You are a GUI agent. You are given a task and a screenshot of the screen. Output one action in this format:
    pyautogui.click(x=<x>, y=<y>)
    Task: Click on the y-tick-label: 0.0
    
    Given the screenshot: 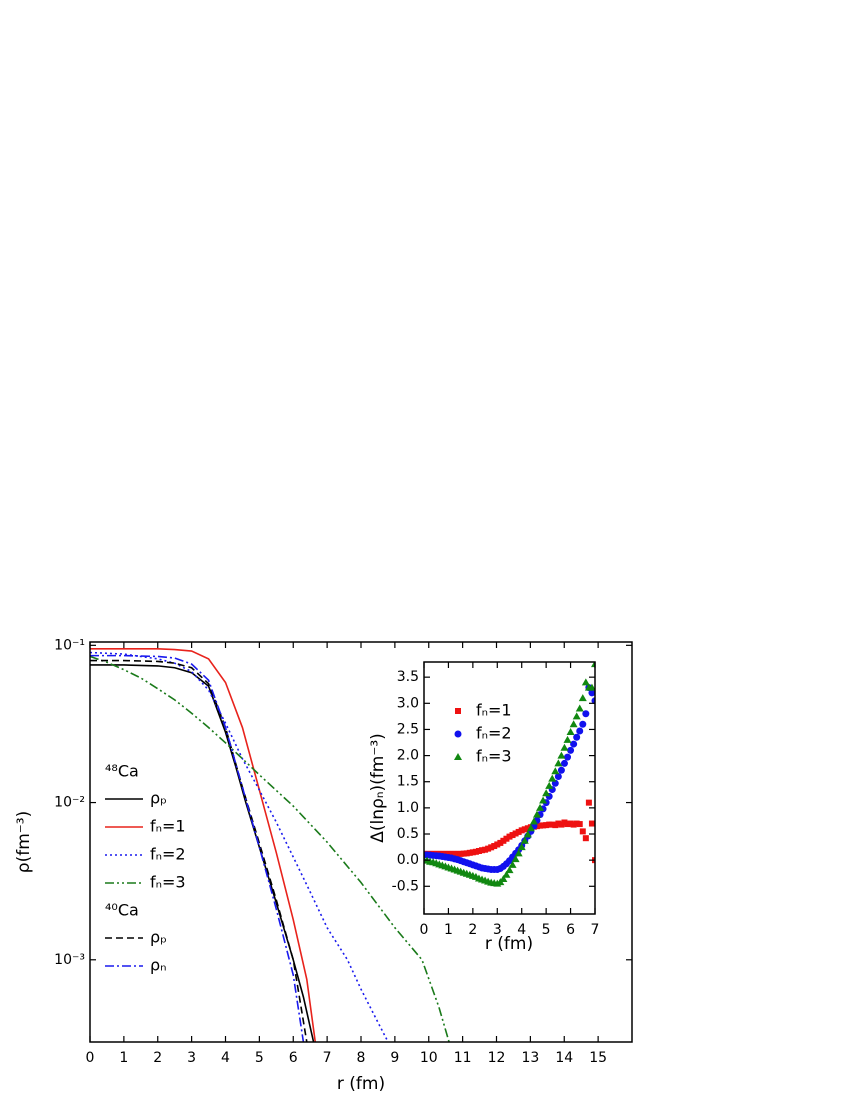 What is the action you would take?
    pyautogui.click(x=408, y=860)
    